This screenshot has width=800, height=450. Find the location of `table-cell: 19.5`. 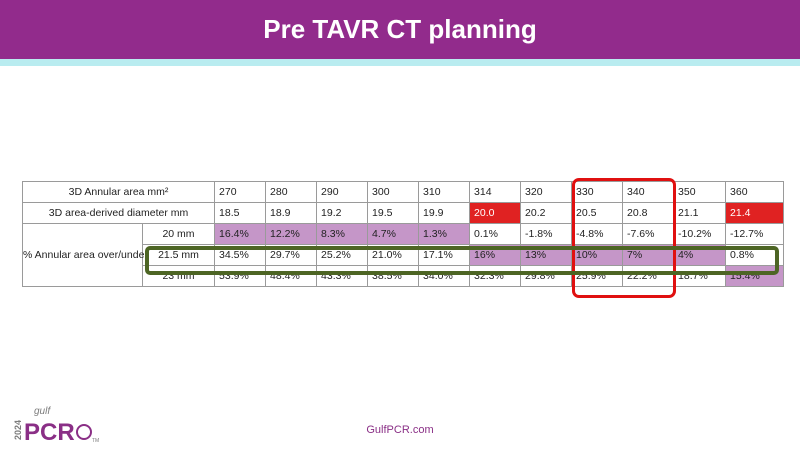

table-cell: 19.5 is located at coordinates (393, 213).